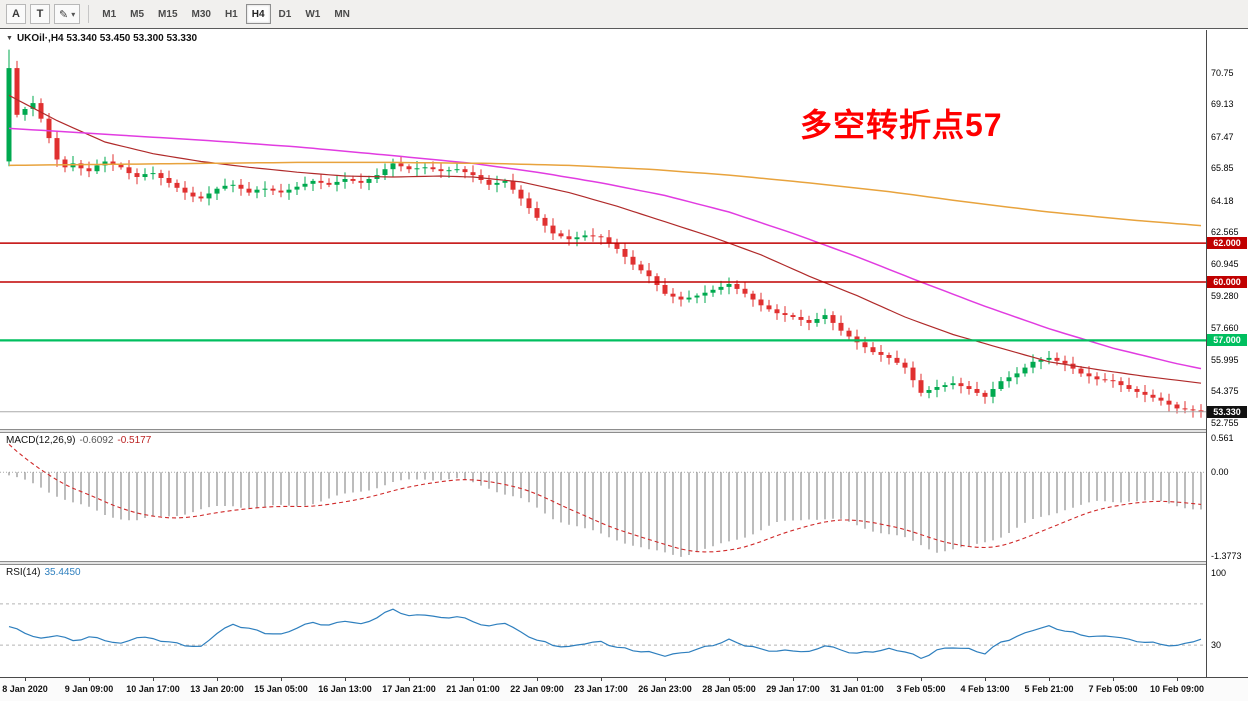 Image resolution: width=1248 pixels, height=701 pixels. I want to click on rsi-name: RSI(14), so click(23, 572).